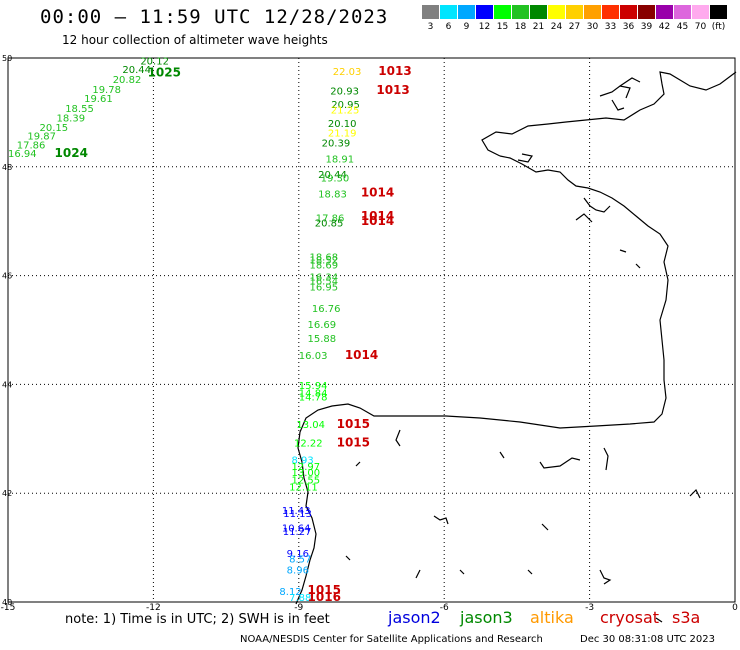 Image resolution: width=740 pixels, height=650 pixels. Describe the element at coordinates (303, 460) in the screenshot. I see `wave-height-label: 8.93` at that location.